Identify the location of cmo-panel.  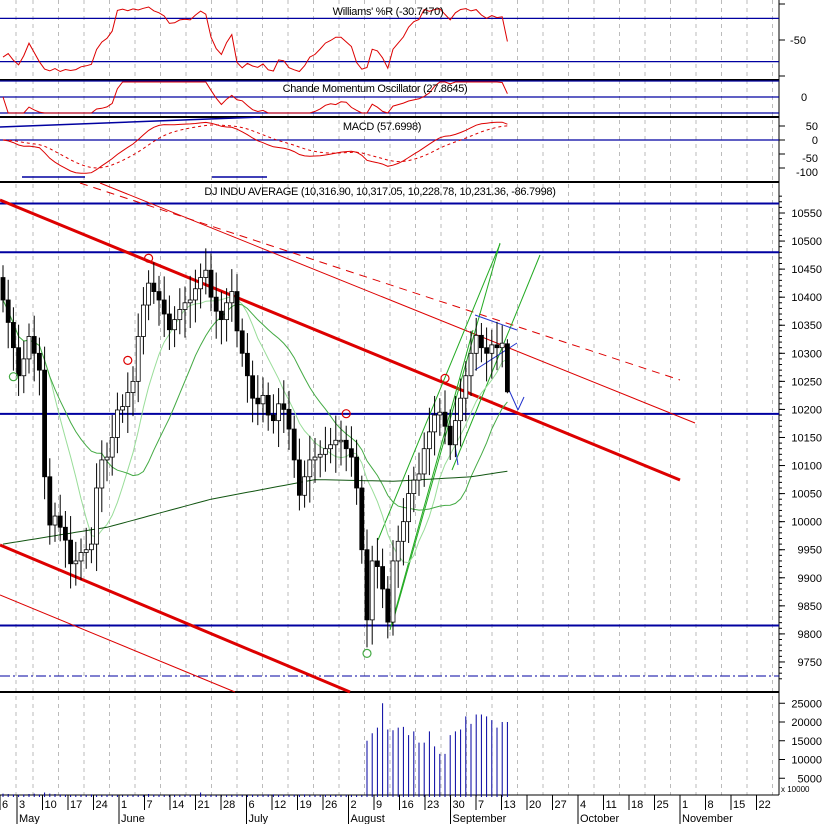
(389, 97).